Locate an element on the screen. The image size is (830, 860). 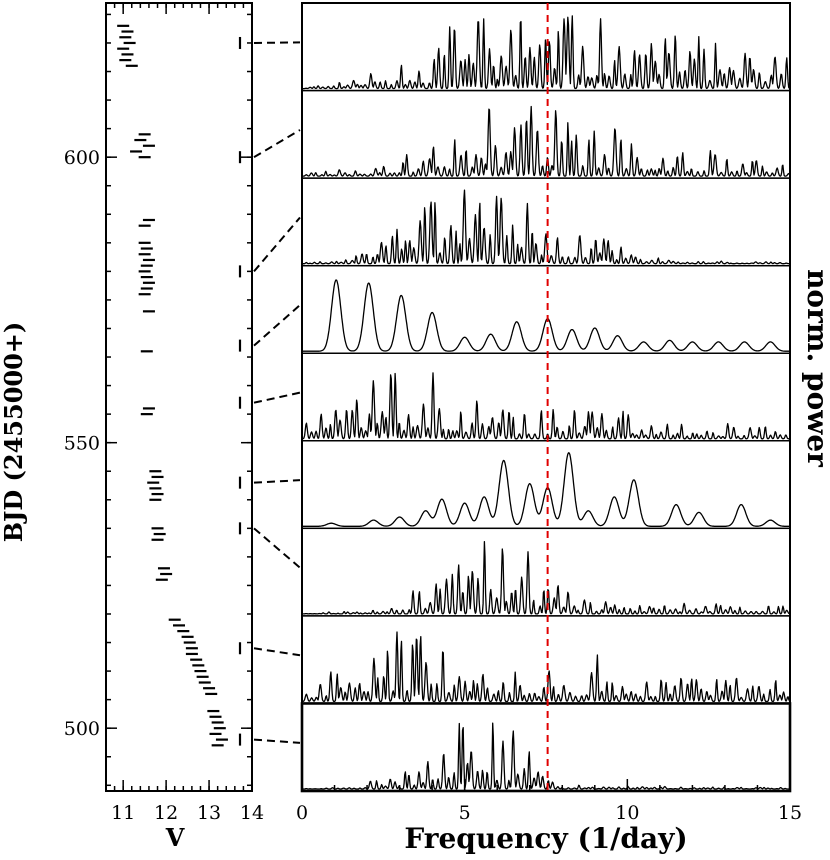
lightcurve-x-tick-label: 14 is located at coordinates (252, 813).